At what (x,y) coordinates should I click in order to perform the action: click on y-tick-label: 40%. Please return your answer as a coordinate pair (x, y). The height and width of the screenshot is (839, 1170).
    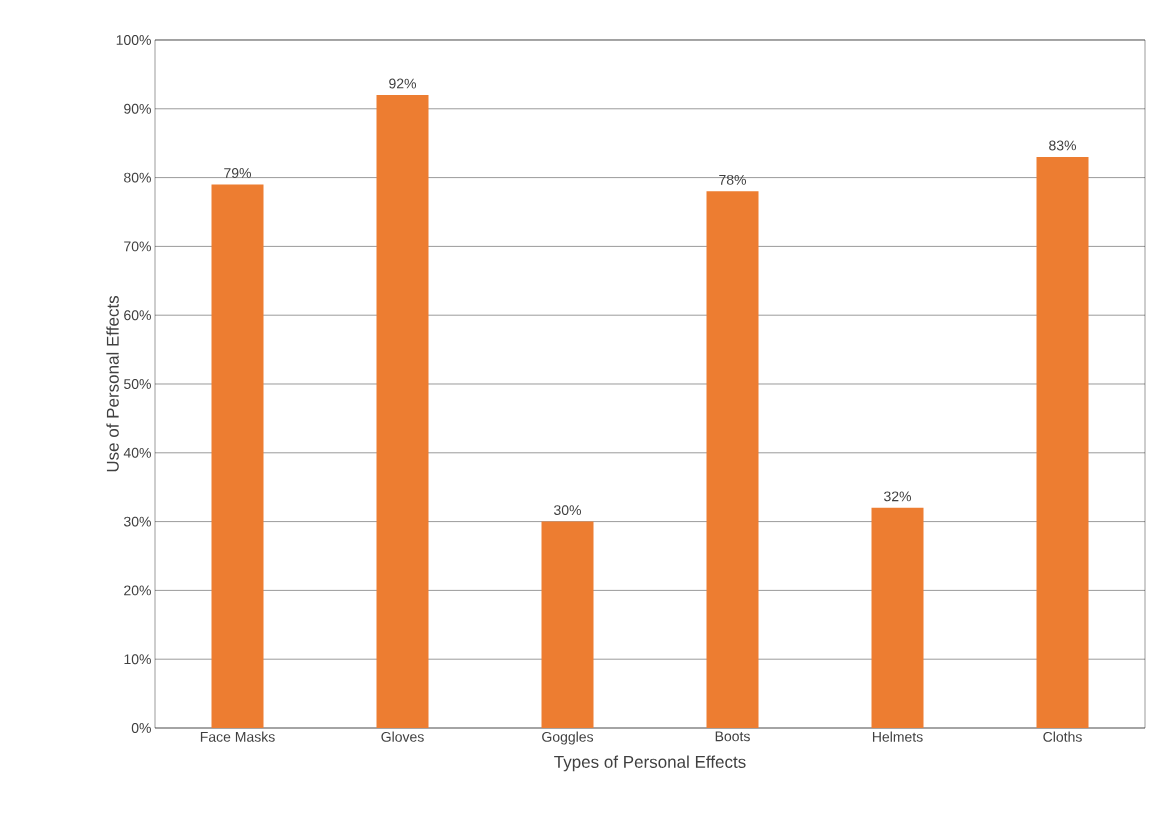
    Looking at the image, I should click on (137, 452).